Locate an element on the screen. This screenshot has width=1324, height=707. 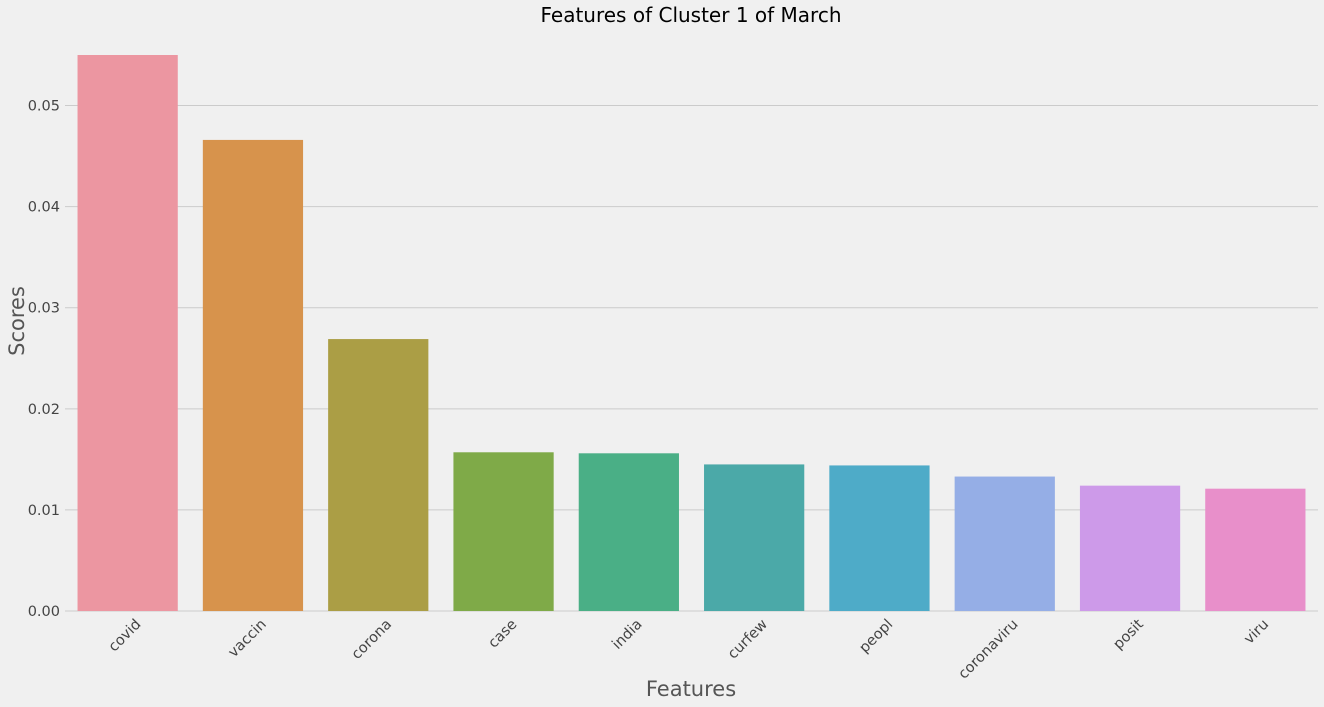
bar-peopl is located at coordinates (879, 538).